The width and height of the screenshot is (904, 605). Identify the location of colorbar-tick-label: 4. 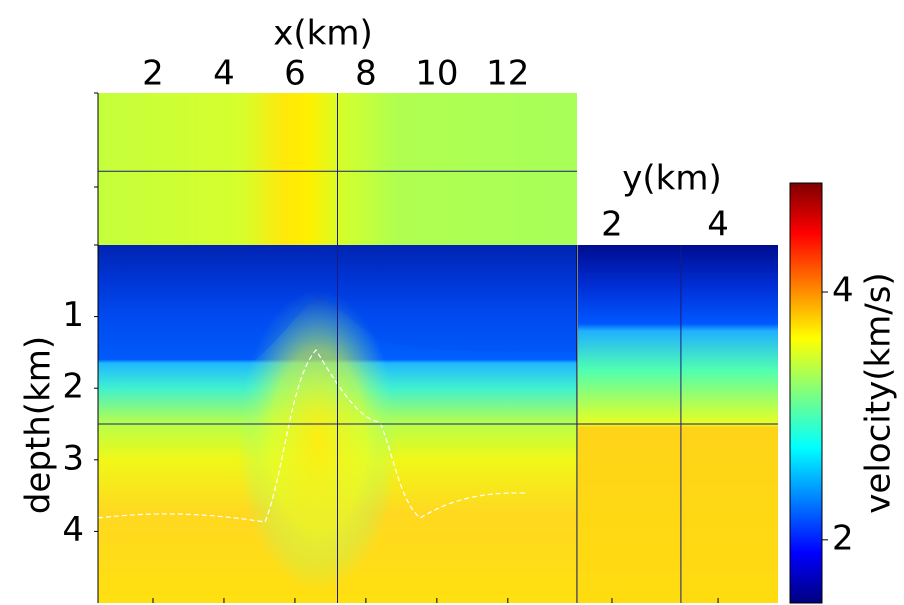
(843, 291).